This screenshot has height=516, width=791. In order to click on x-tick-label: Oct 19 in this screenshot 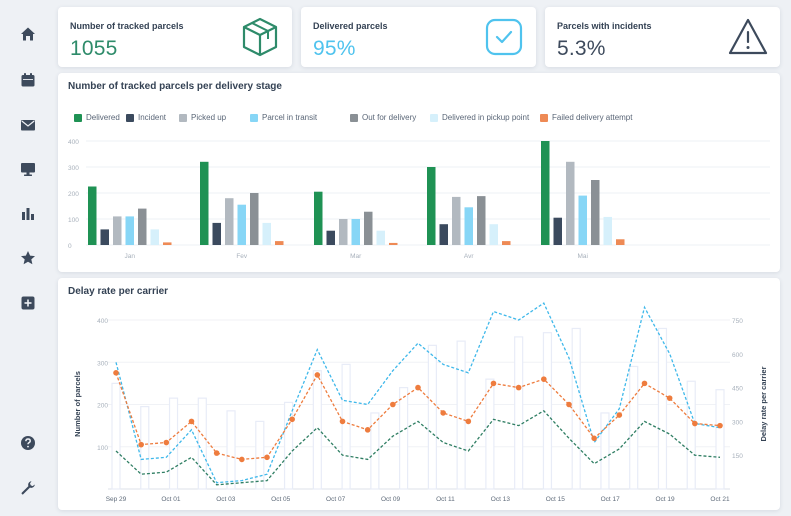, I will do `click(666, 499)`.